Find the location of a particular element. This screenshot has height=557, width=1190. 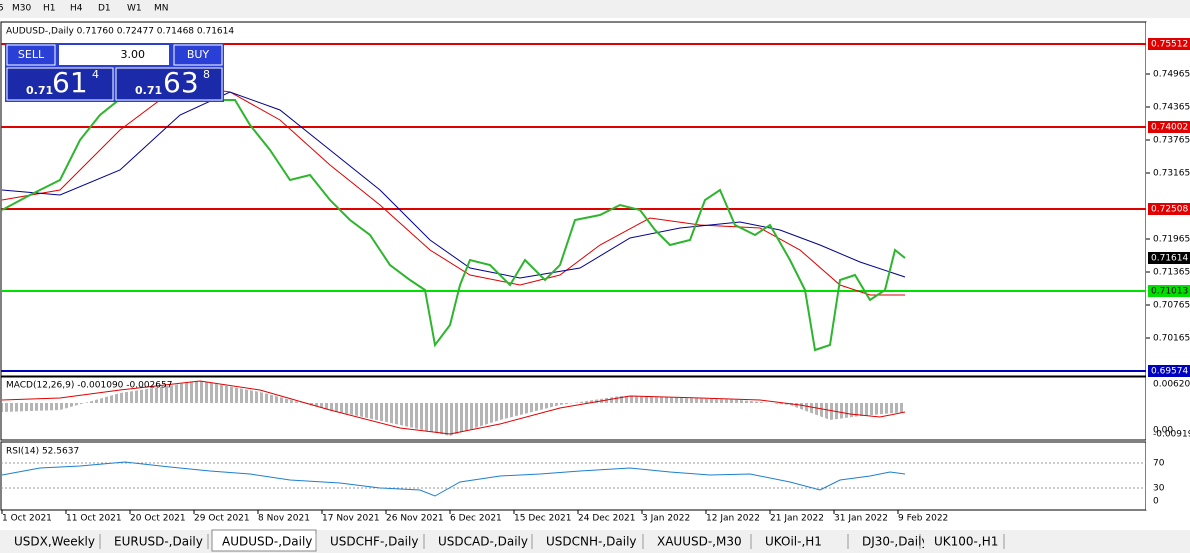

tab-label: USDCNH-,Daily is located at coordinates (591, 542).